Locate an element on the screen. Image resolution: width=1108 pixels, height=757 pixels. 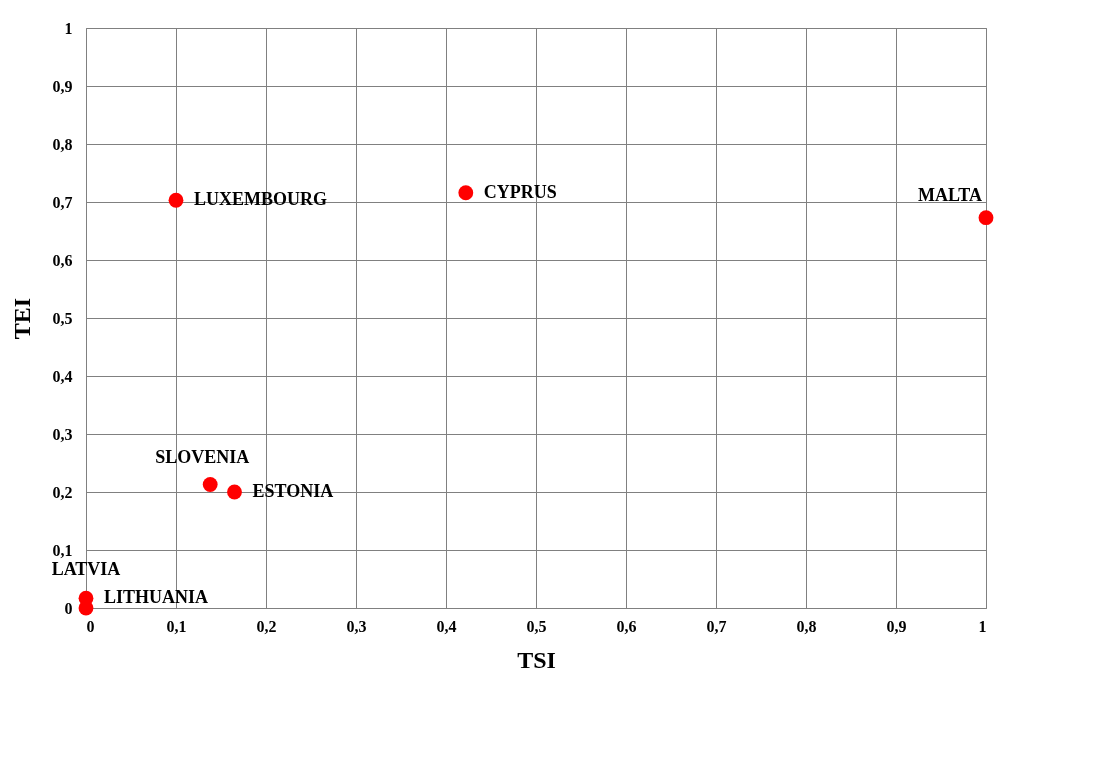
y-axis-title: TEI is located at coordinates (21, 318).